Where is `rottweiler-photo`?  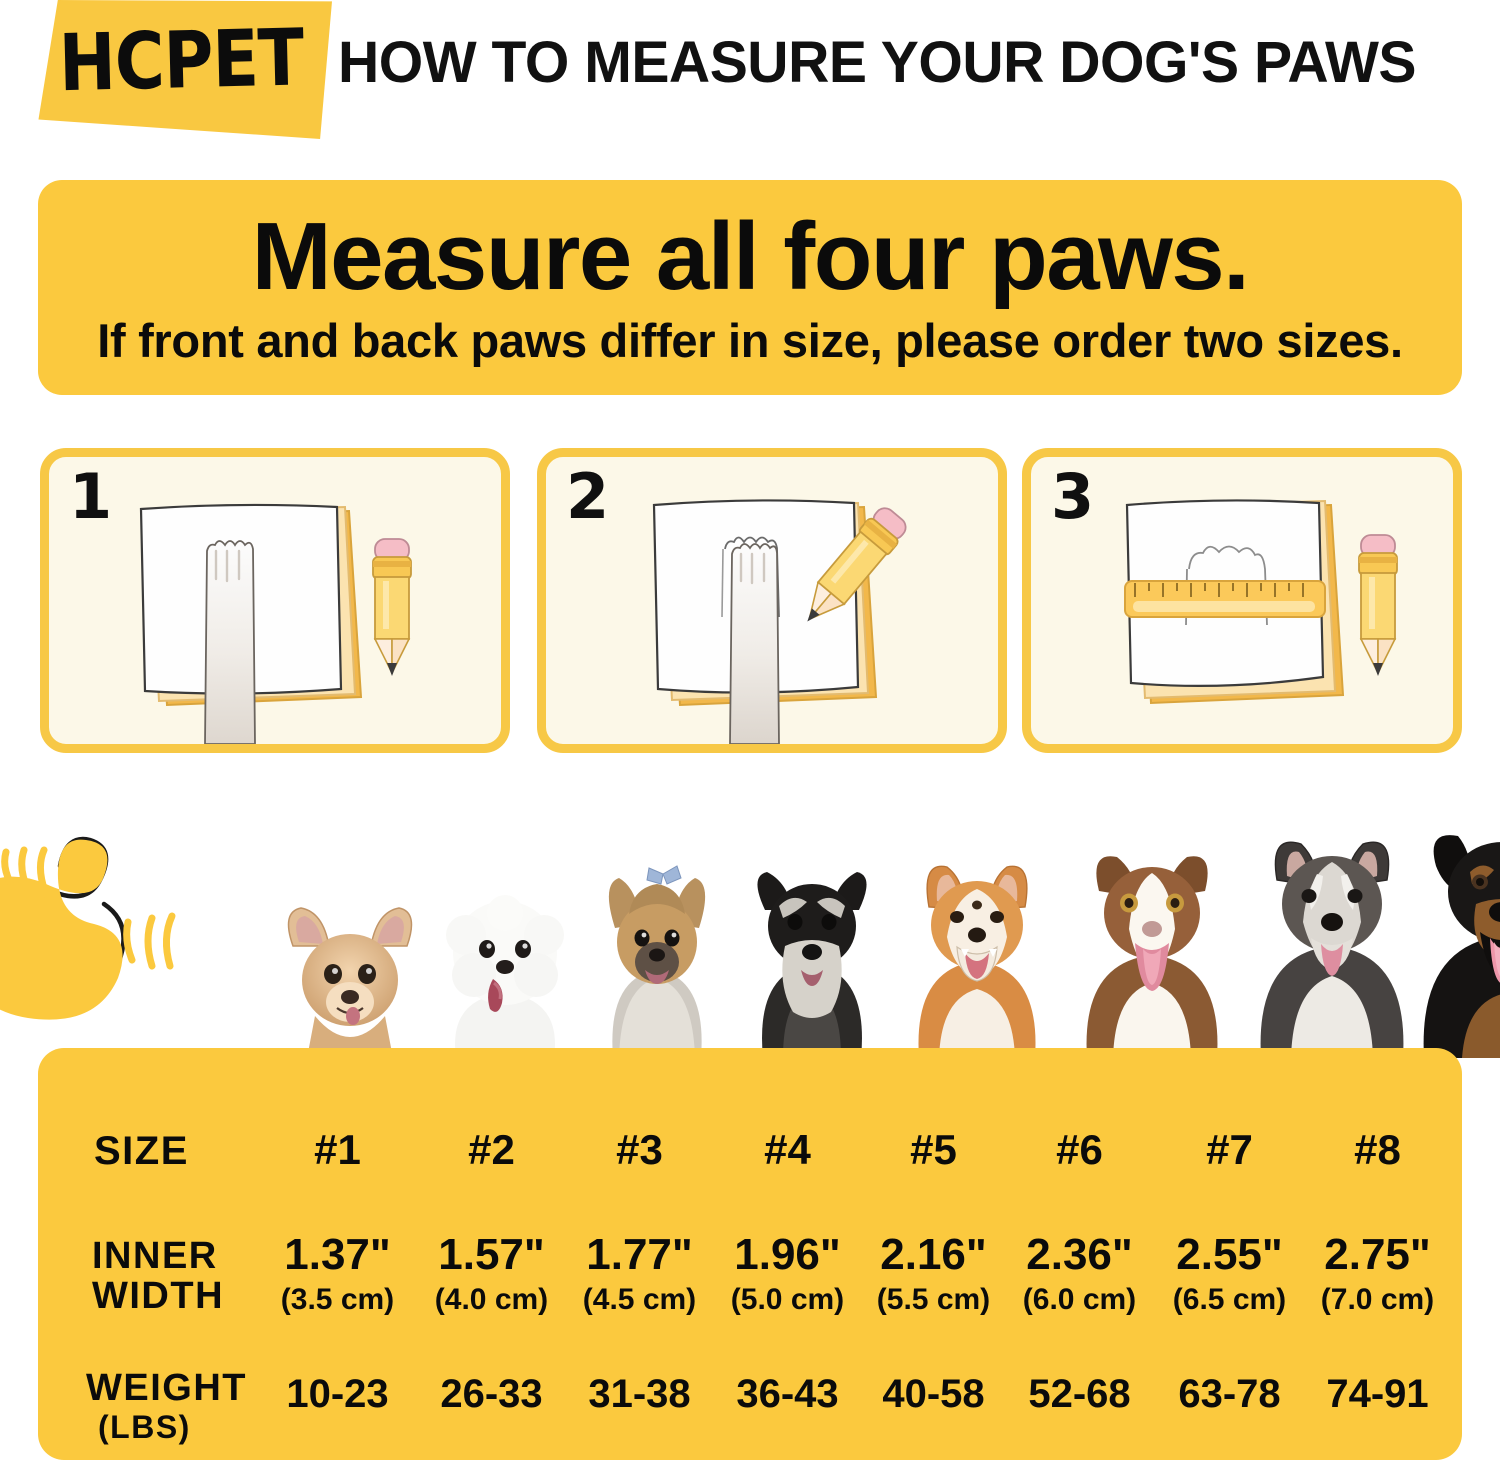
rottweiler-photo is located at coordinates (1461, 946).